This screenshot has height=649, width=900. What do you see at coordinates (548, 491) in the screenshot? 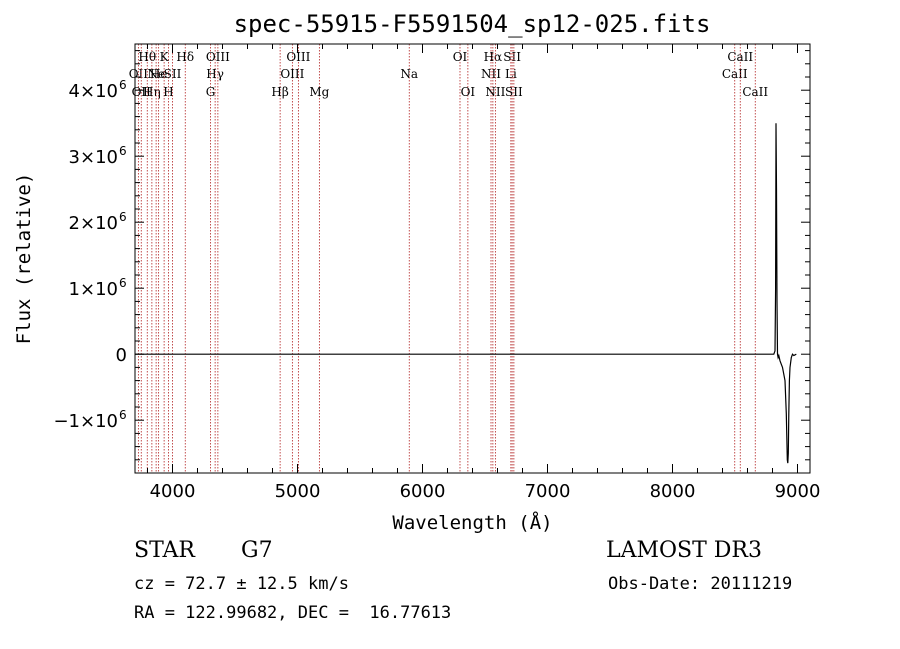
I see `x-tick-label: 7000` at bounding box center [548, 491].